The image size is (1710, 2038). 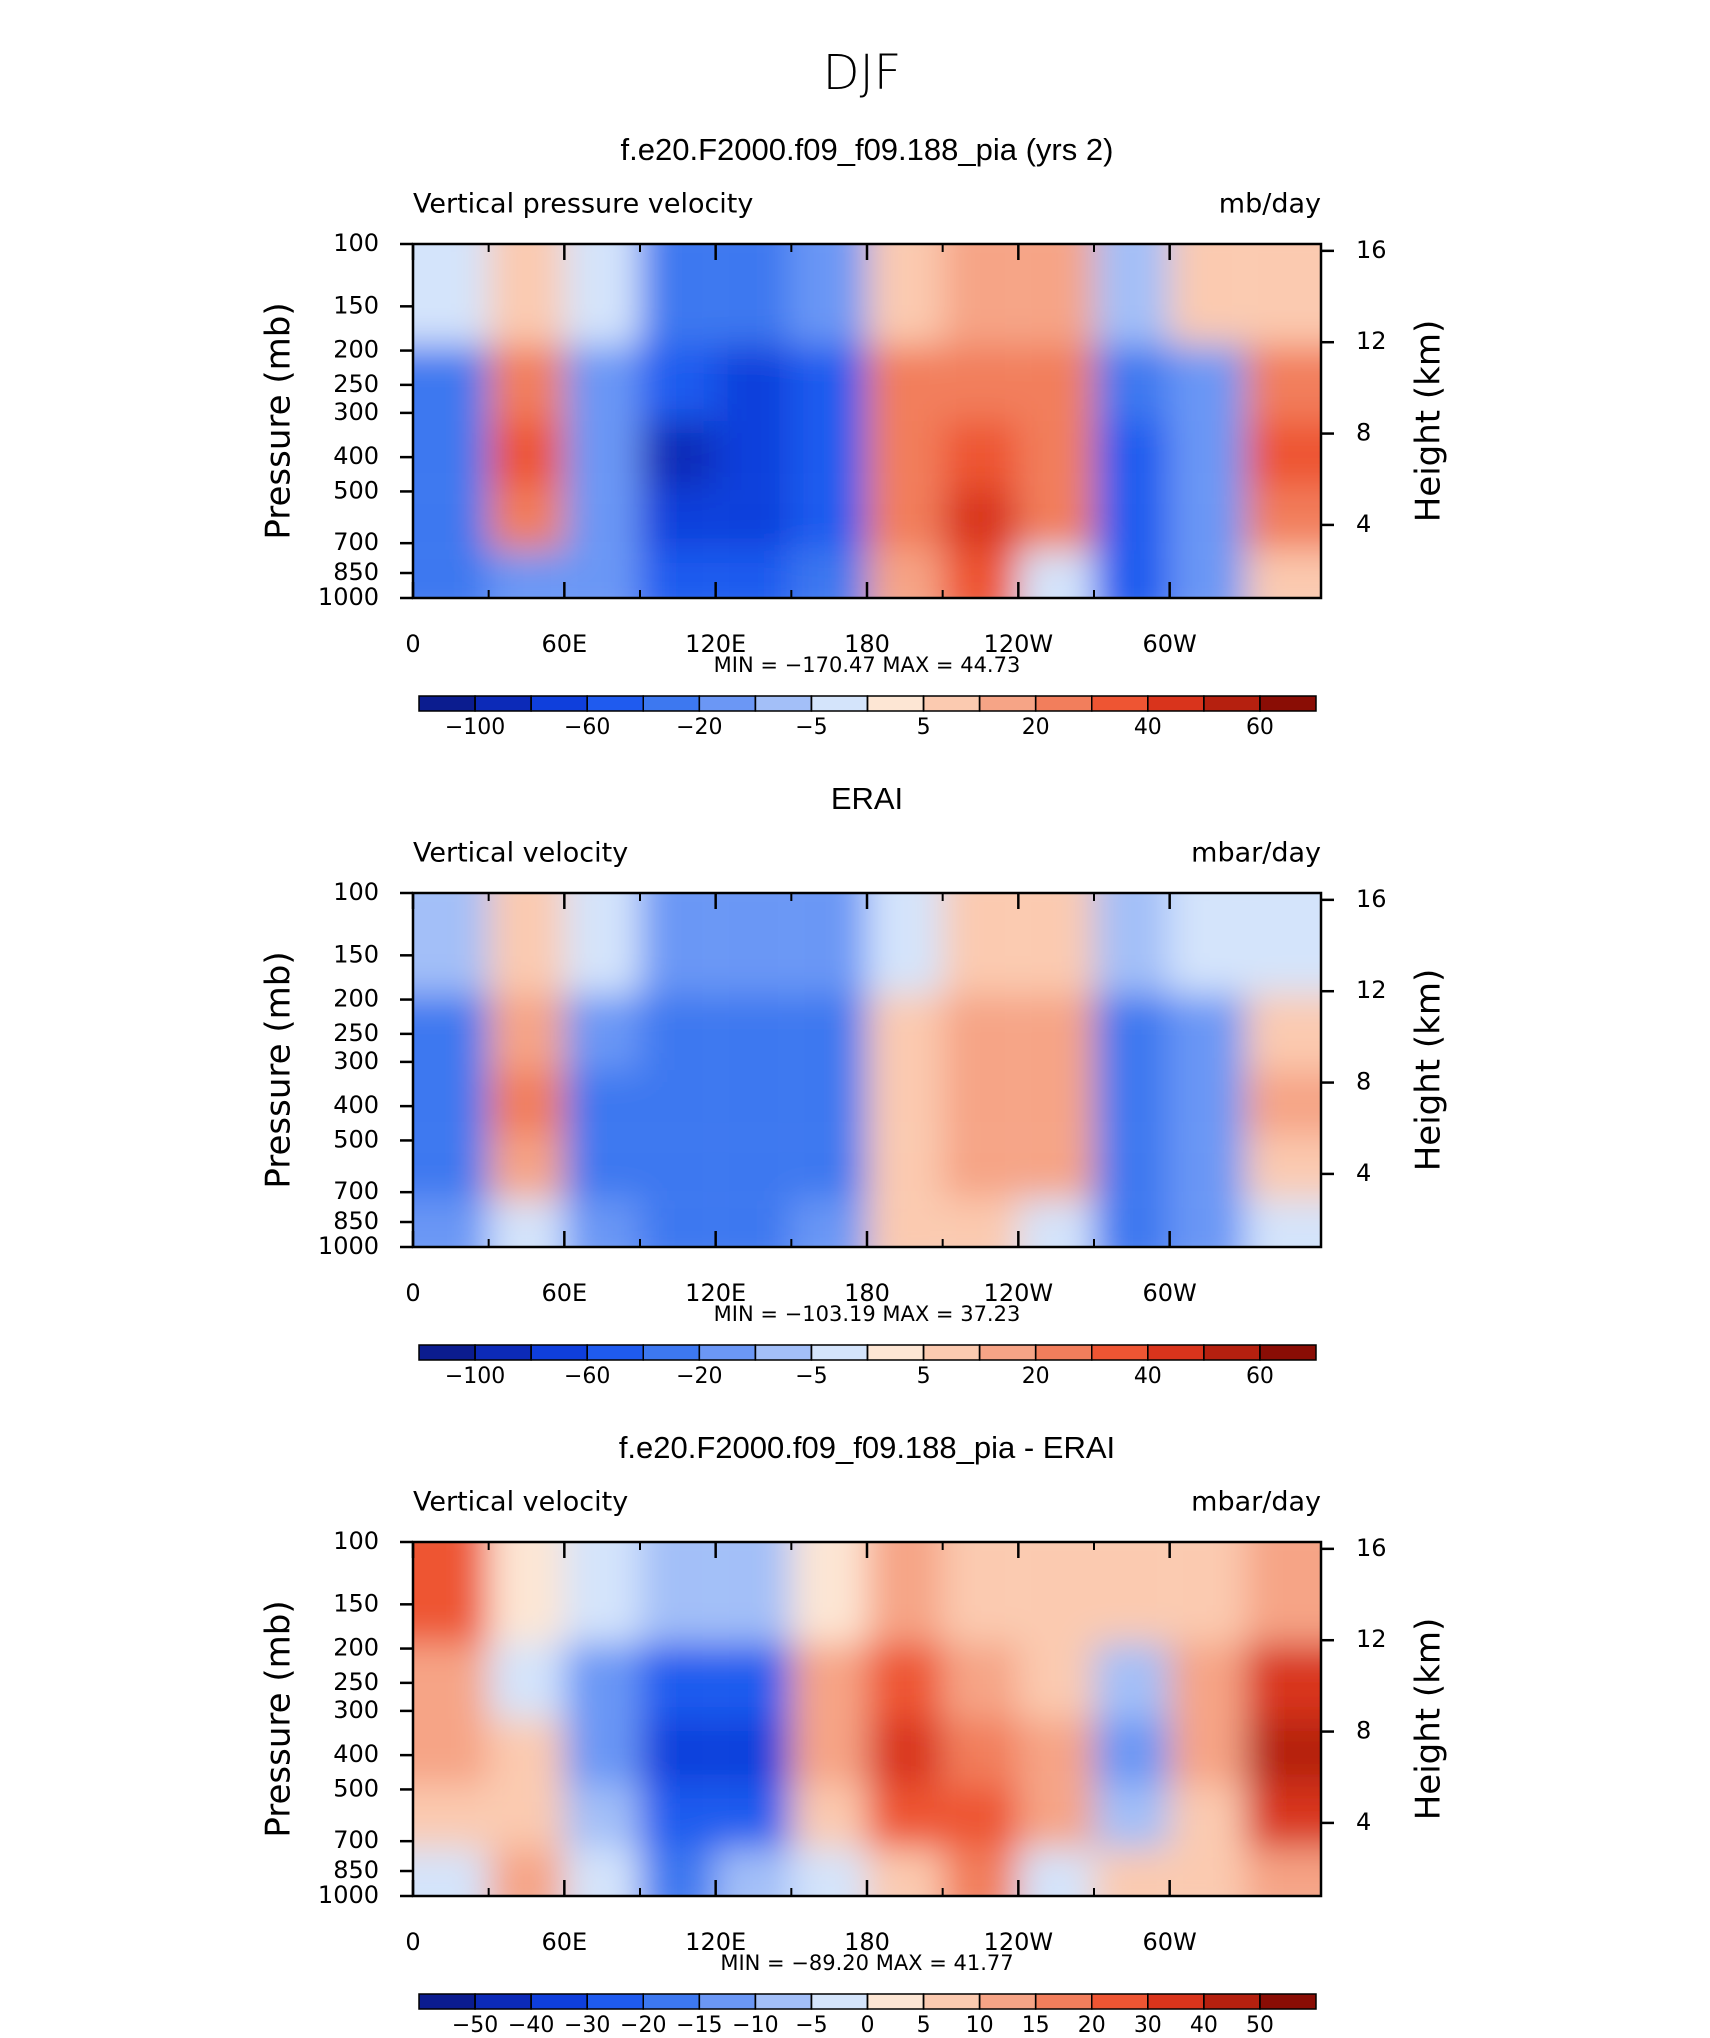 I want to click on colorbar-label: 20, so click(x=1092, y=2025).